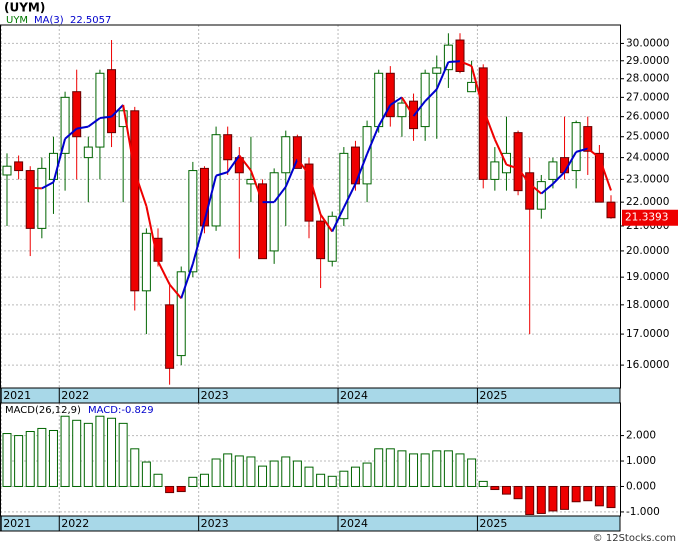  Describe the element at coordinates (647, 158) in the screenshot. I see `y-tick-label: 24.0000` at that location.